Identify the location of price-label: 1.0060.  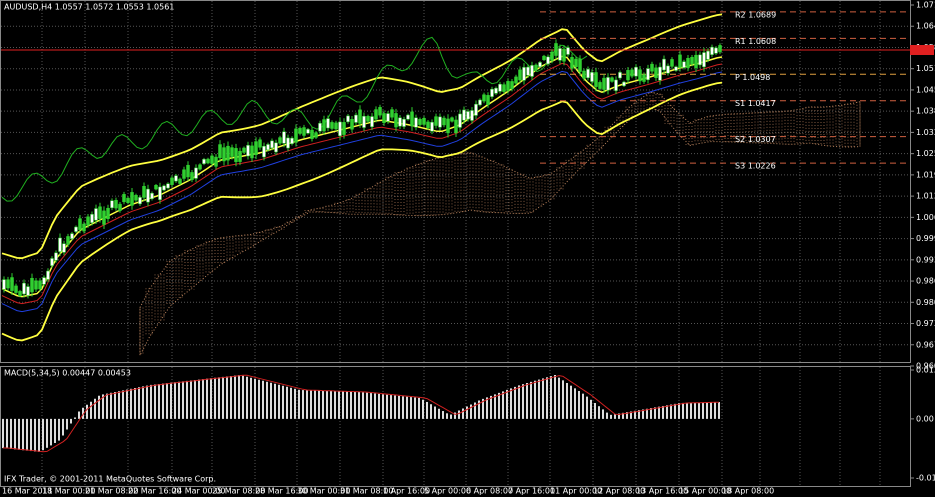
(925, 217).